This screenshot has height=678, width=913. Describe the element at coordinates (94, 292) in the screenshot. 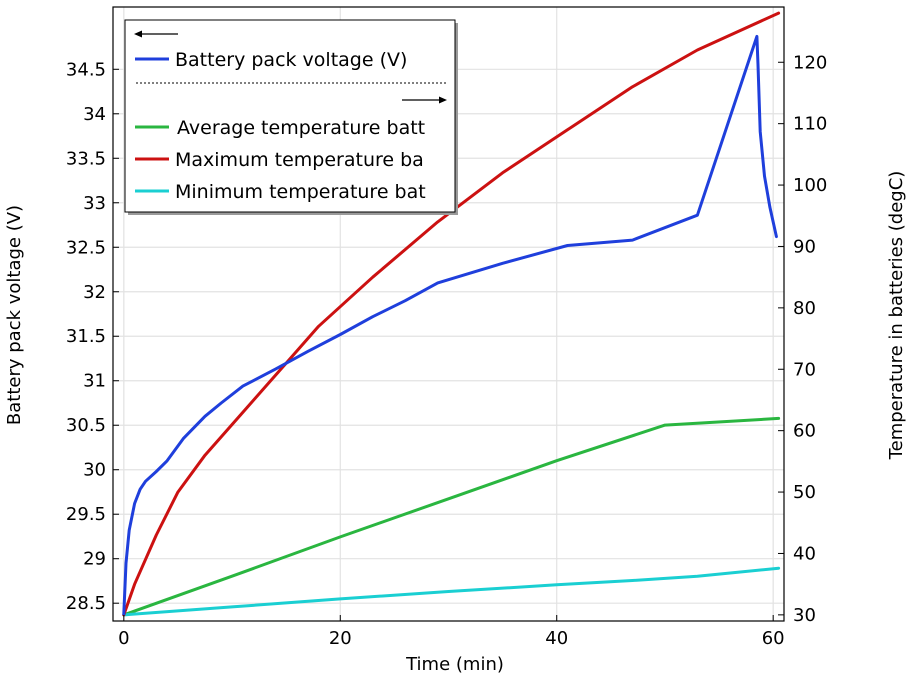

I see `left-tick-label: 32` at that location.